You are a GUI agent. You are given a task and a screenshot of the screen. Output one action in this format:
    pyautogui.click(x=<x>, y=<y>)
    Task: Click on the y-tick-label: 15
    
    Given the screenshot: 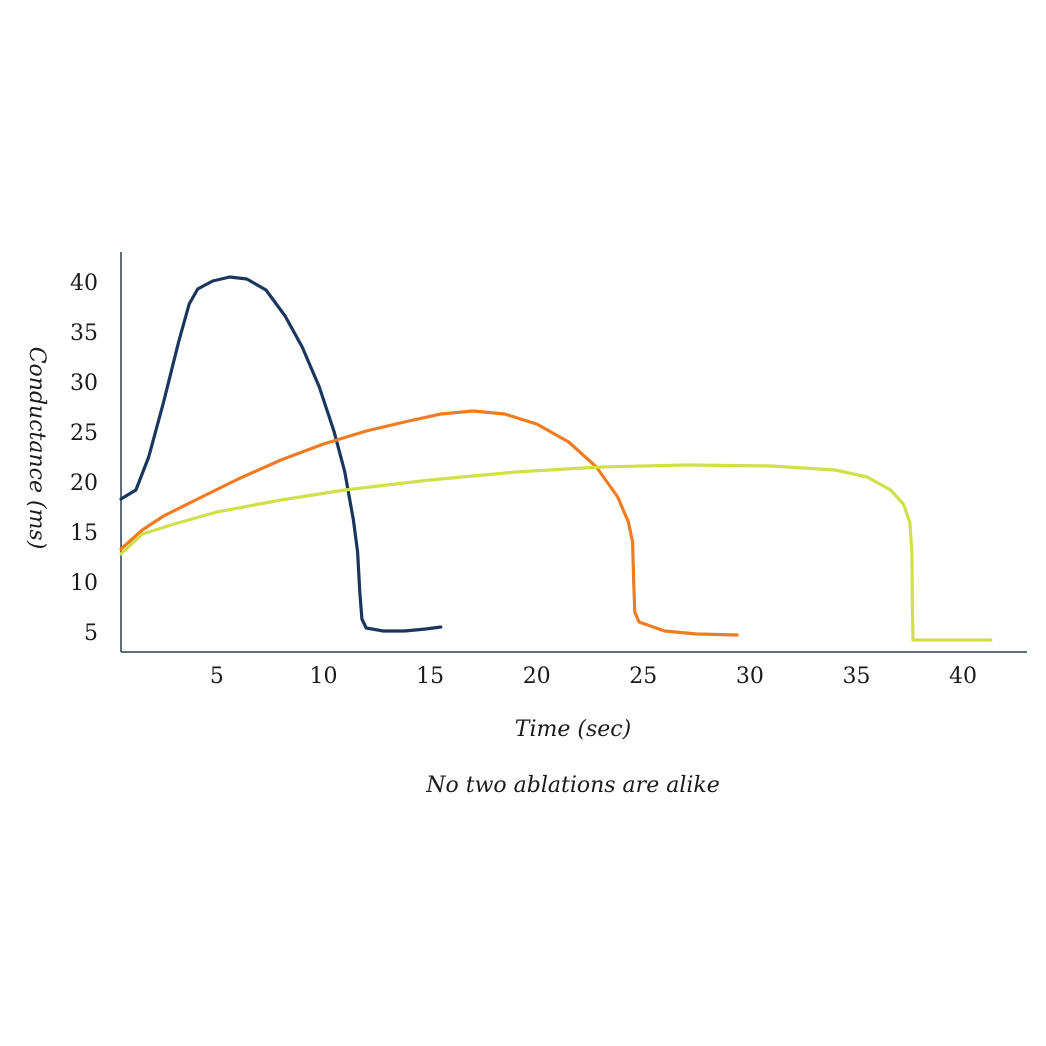 What is the action you would take?
    pyautogui.click(x=84, y=533)
    